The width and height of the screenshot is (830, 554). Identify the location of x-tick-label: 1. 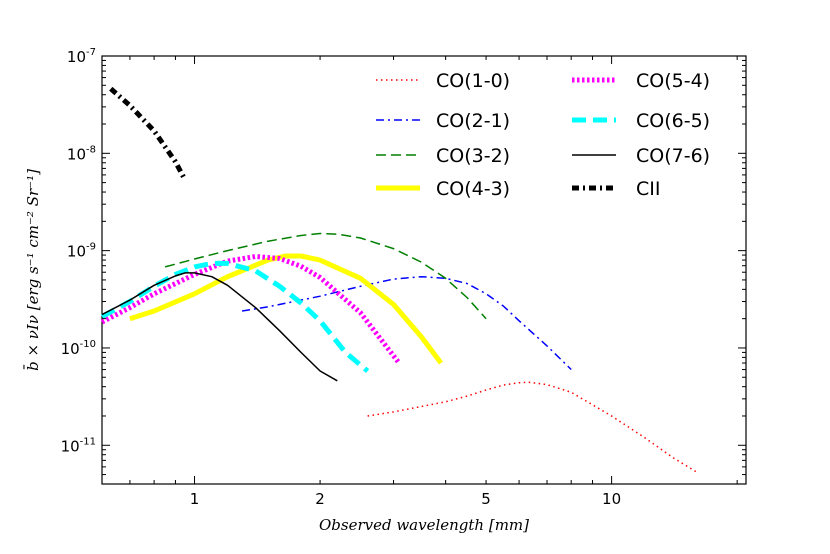
(195, 499).